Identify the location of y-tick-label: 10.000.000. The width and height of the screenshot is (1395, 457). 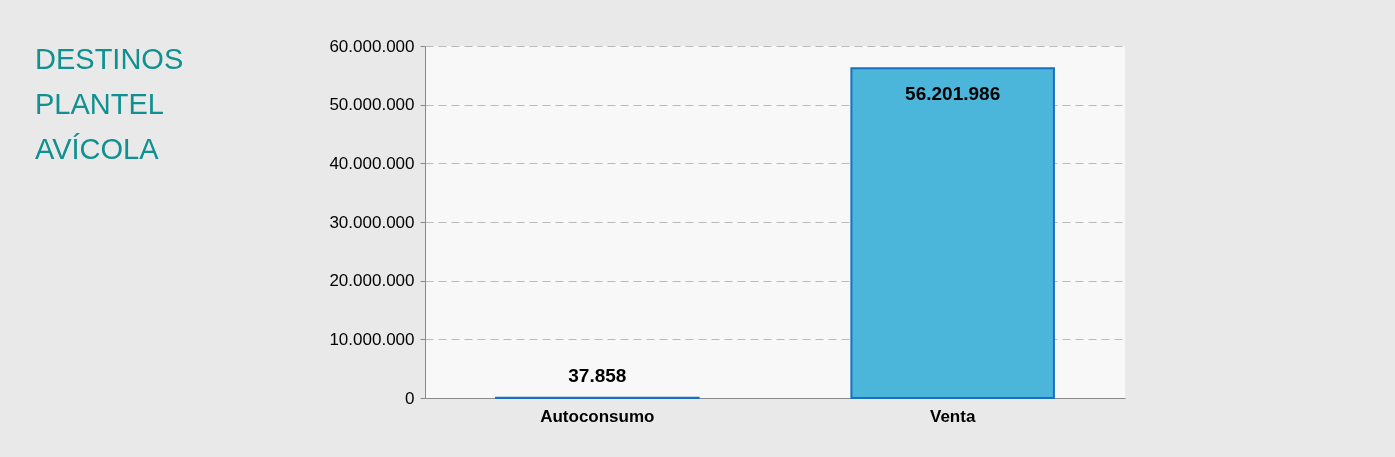
(372, 339).